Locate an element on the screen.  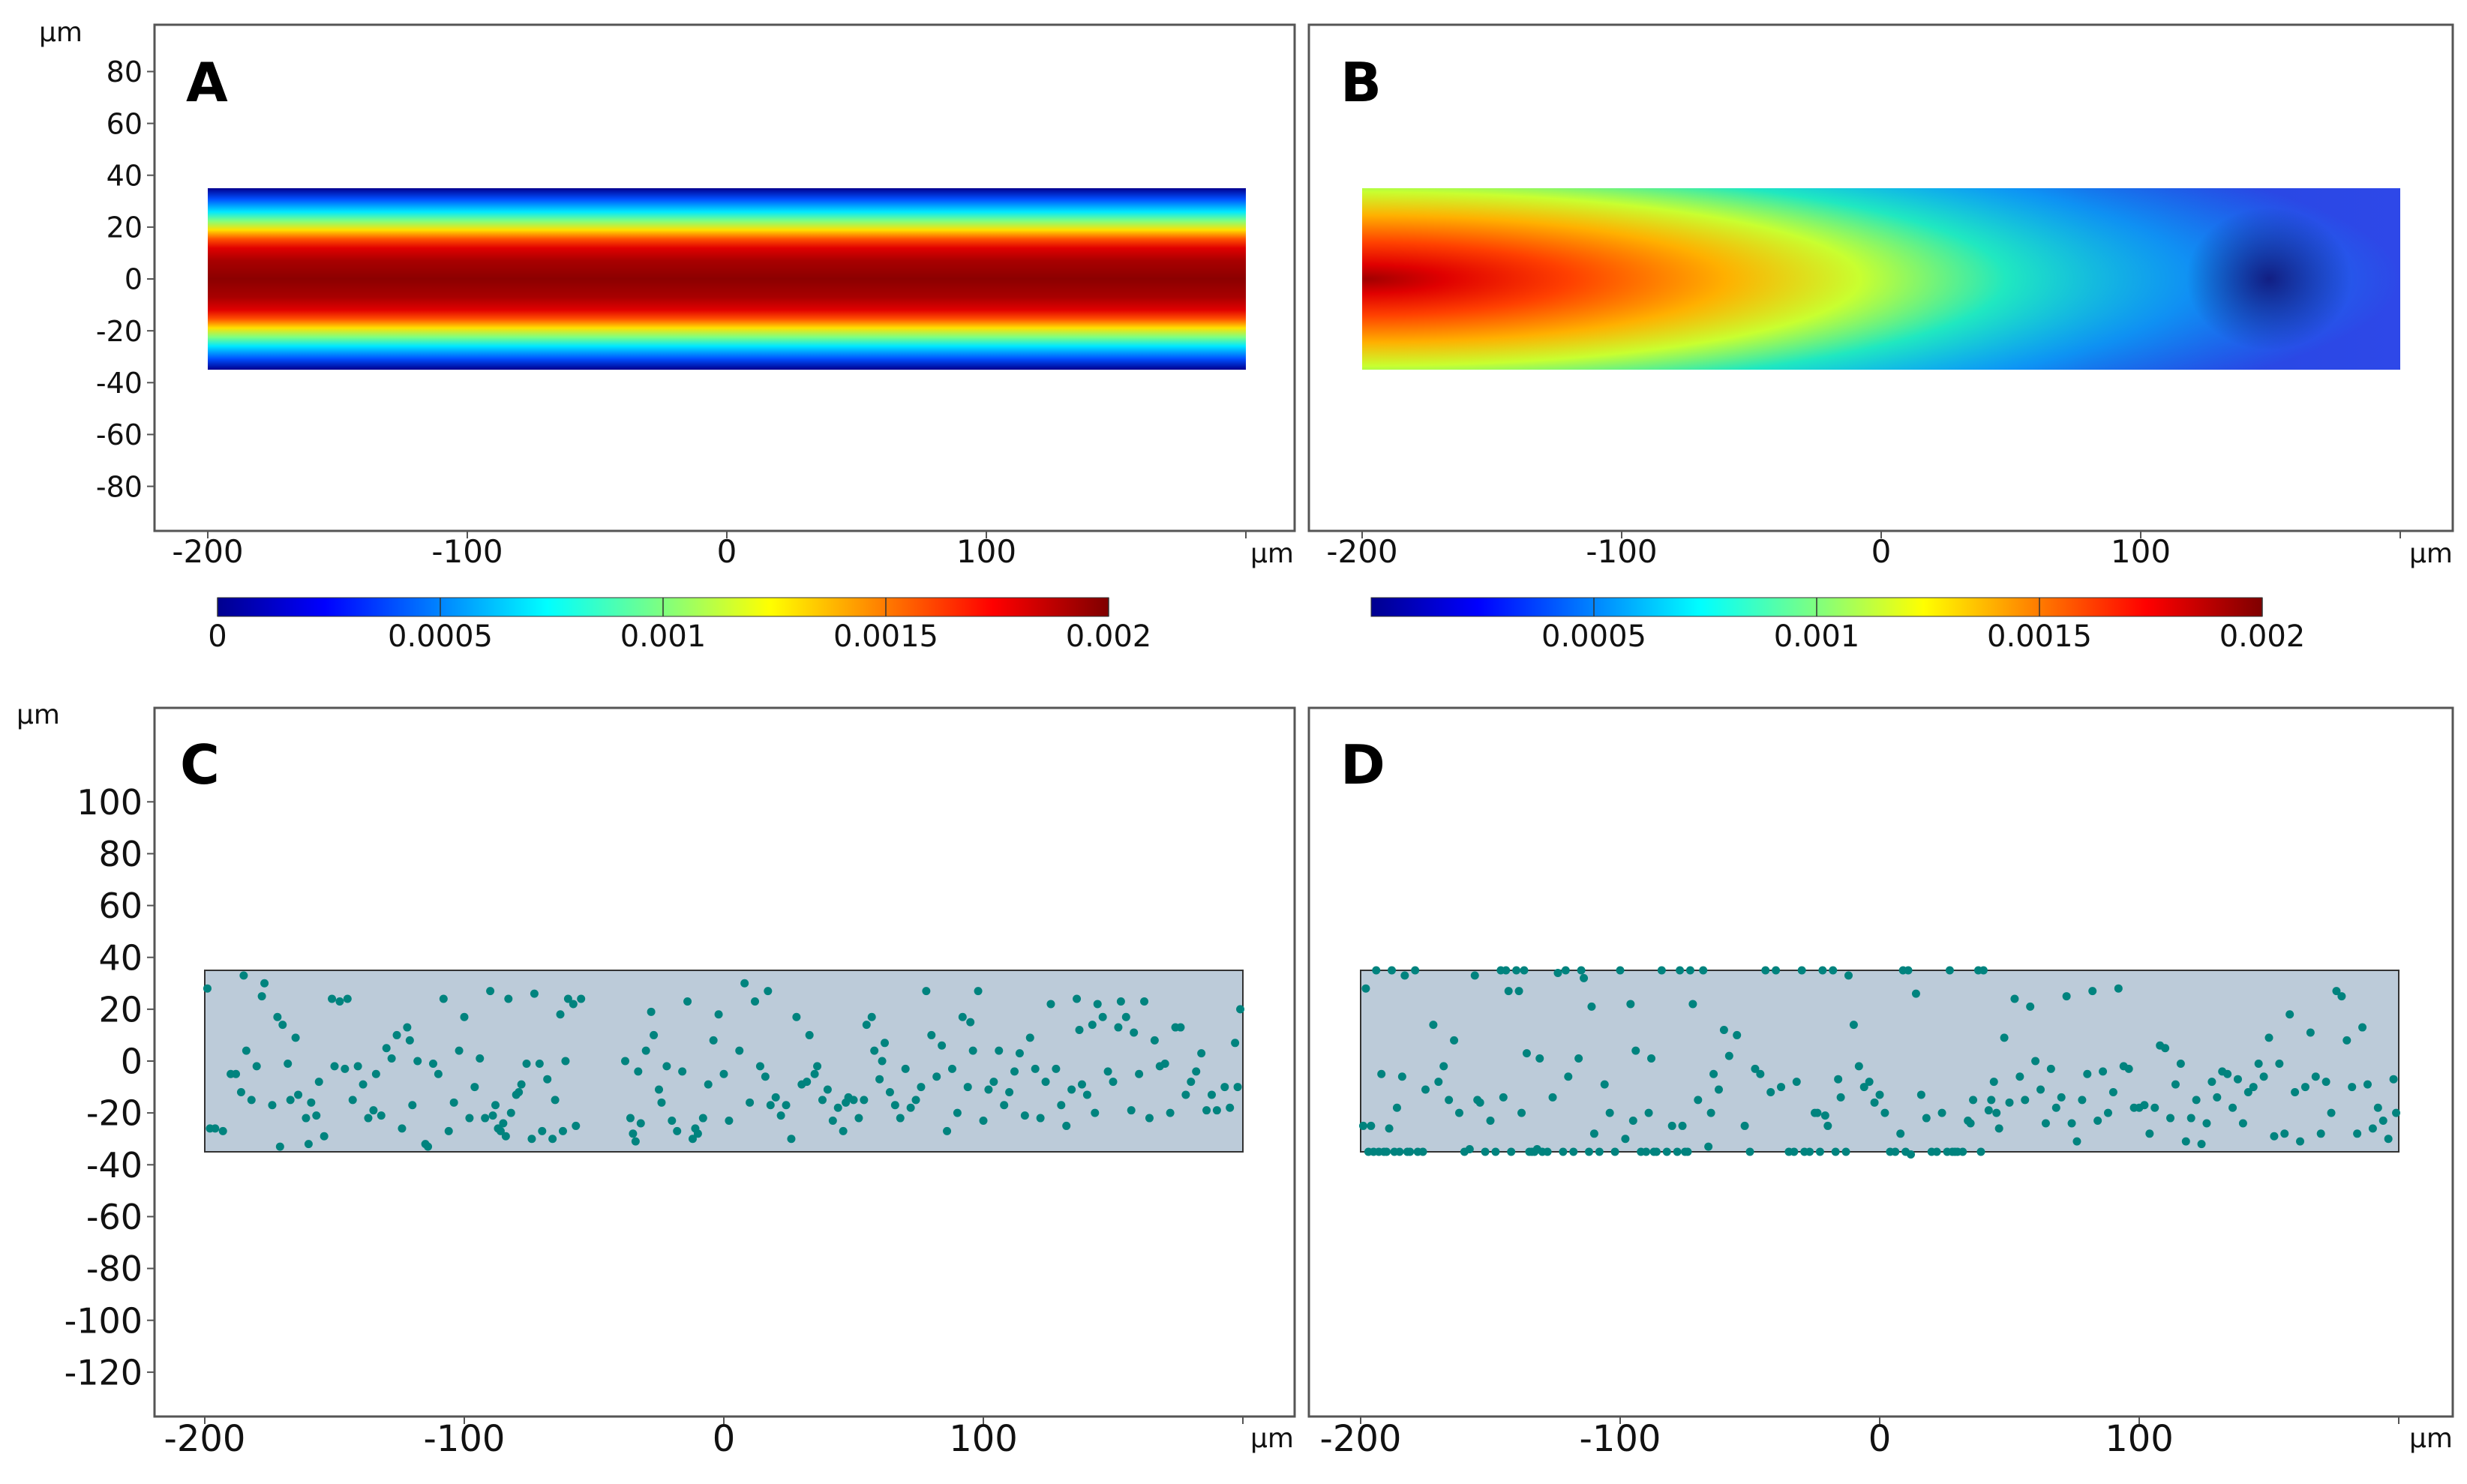
panel-b-colorbar-ticks: 0.0005 0.001 0.0015 0.002 is located at coordinates (1923, 626).